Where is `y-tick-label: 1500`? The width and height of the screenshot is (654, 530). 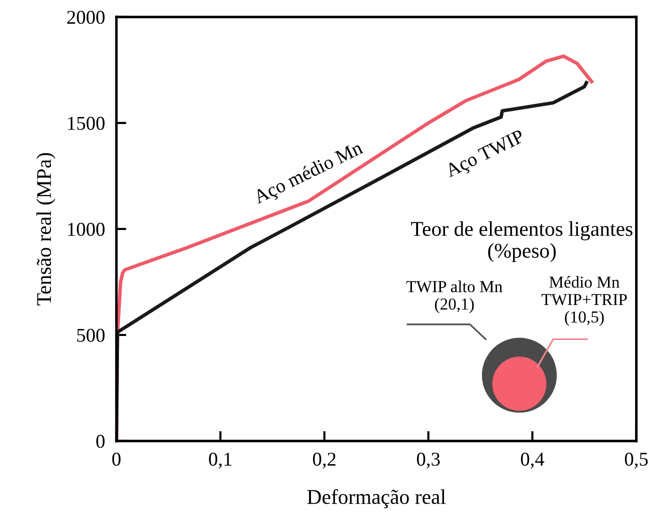 y-tick-label: 1500 is located at coordinates (86, 123).